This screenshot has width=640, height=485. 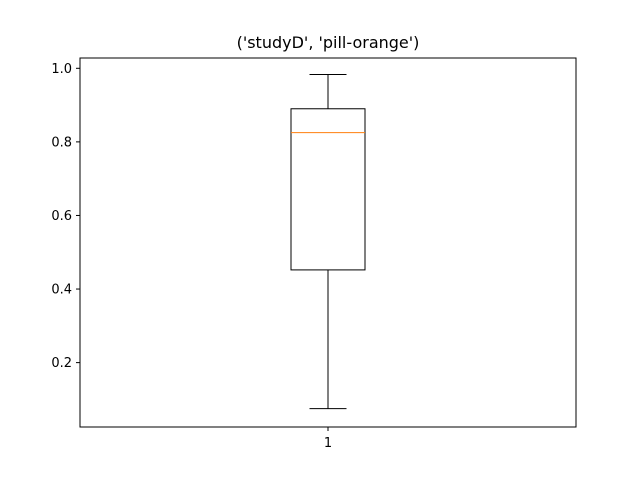 I want to click on y-axis: 0.2 0.4 0.6 0.8 1.0, so click(x=65, y=216).